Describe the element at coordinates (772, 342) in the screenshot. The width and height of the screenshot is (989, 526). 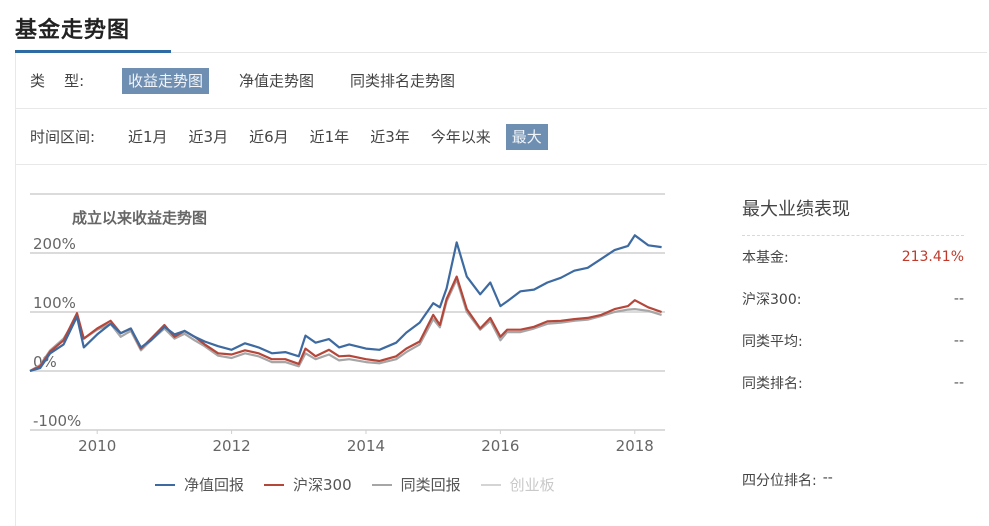
I see `row-label: 同类平均:` at that location.